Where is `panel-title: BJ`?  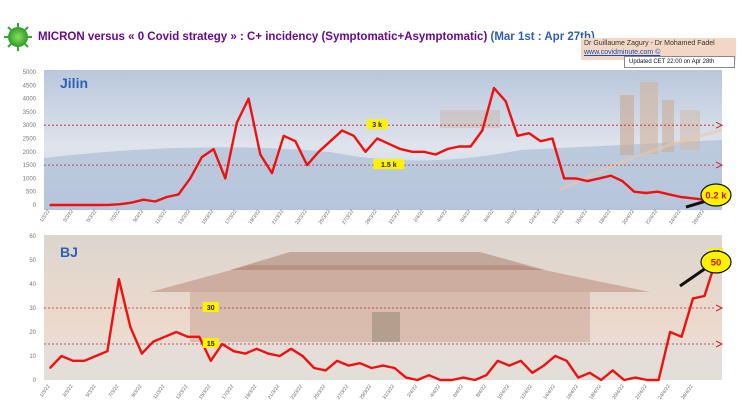
panel-title: BJ is located at coordinates (69, 252).